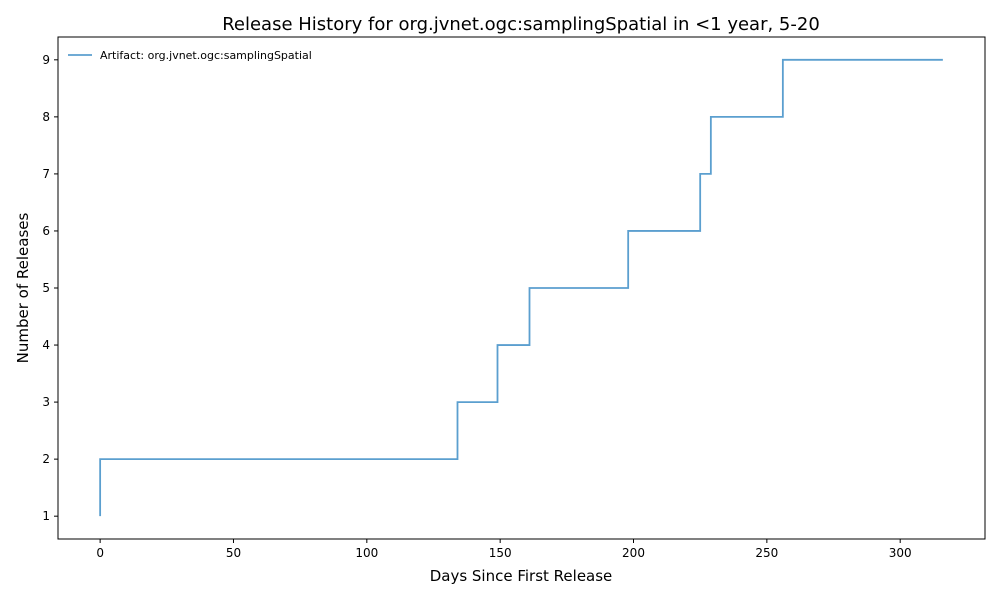 The image size is (1000, 600). What do you see at coordinates (23, 287) in the screenshot?
I see `y-axis-label: Number of Releases` at bounding box center [23, 287].